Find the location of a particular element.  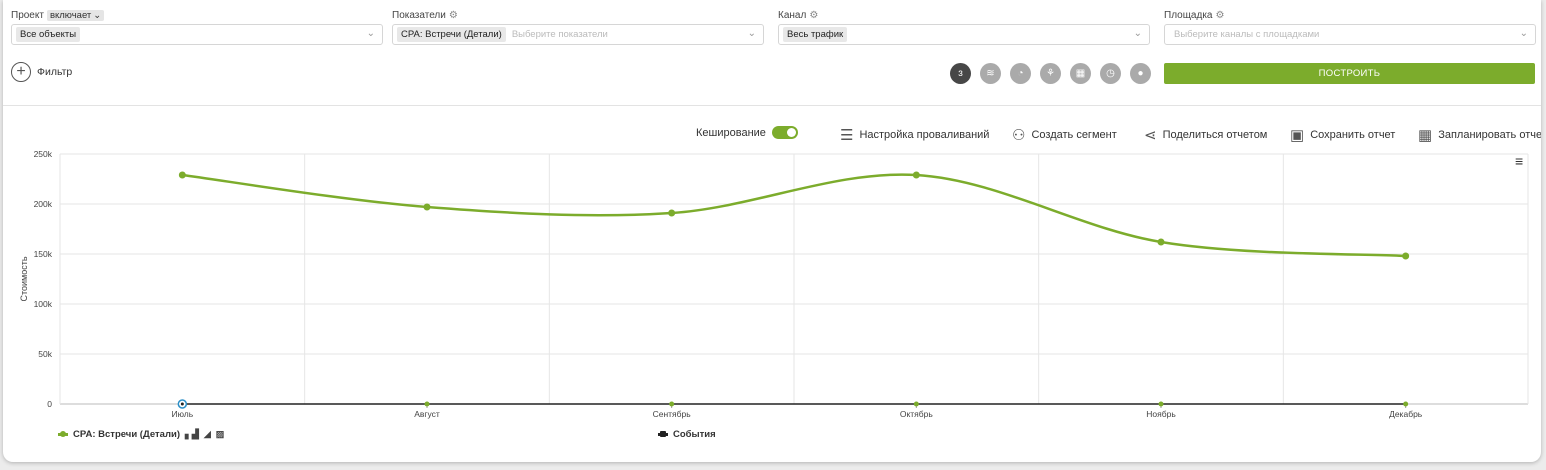

y-axis-title: Стоимость is located at coordinates (24, 278).